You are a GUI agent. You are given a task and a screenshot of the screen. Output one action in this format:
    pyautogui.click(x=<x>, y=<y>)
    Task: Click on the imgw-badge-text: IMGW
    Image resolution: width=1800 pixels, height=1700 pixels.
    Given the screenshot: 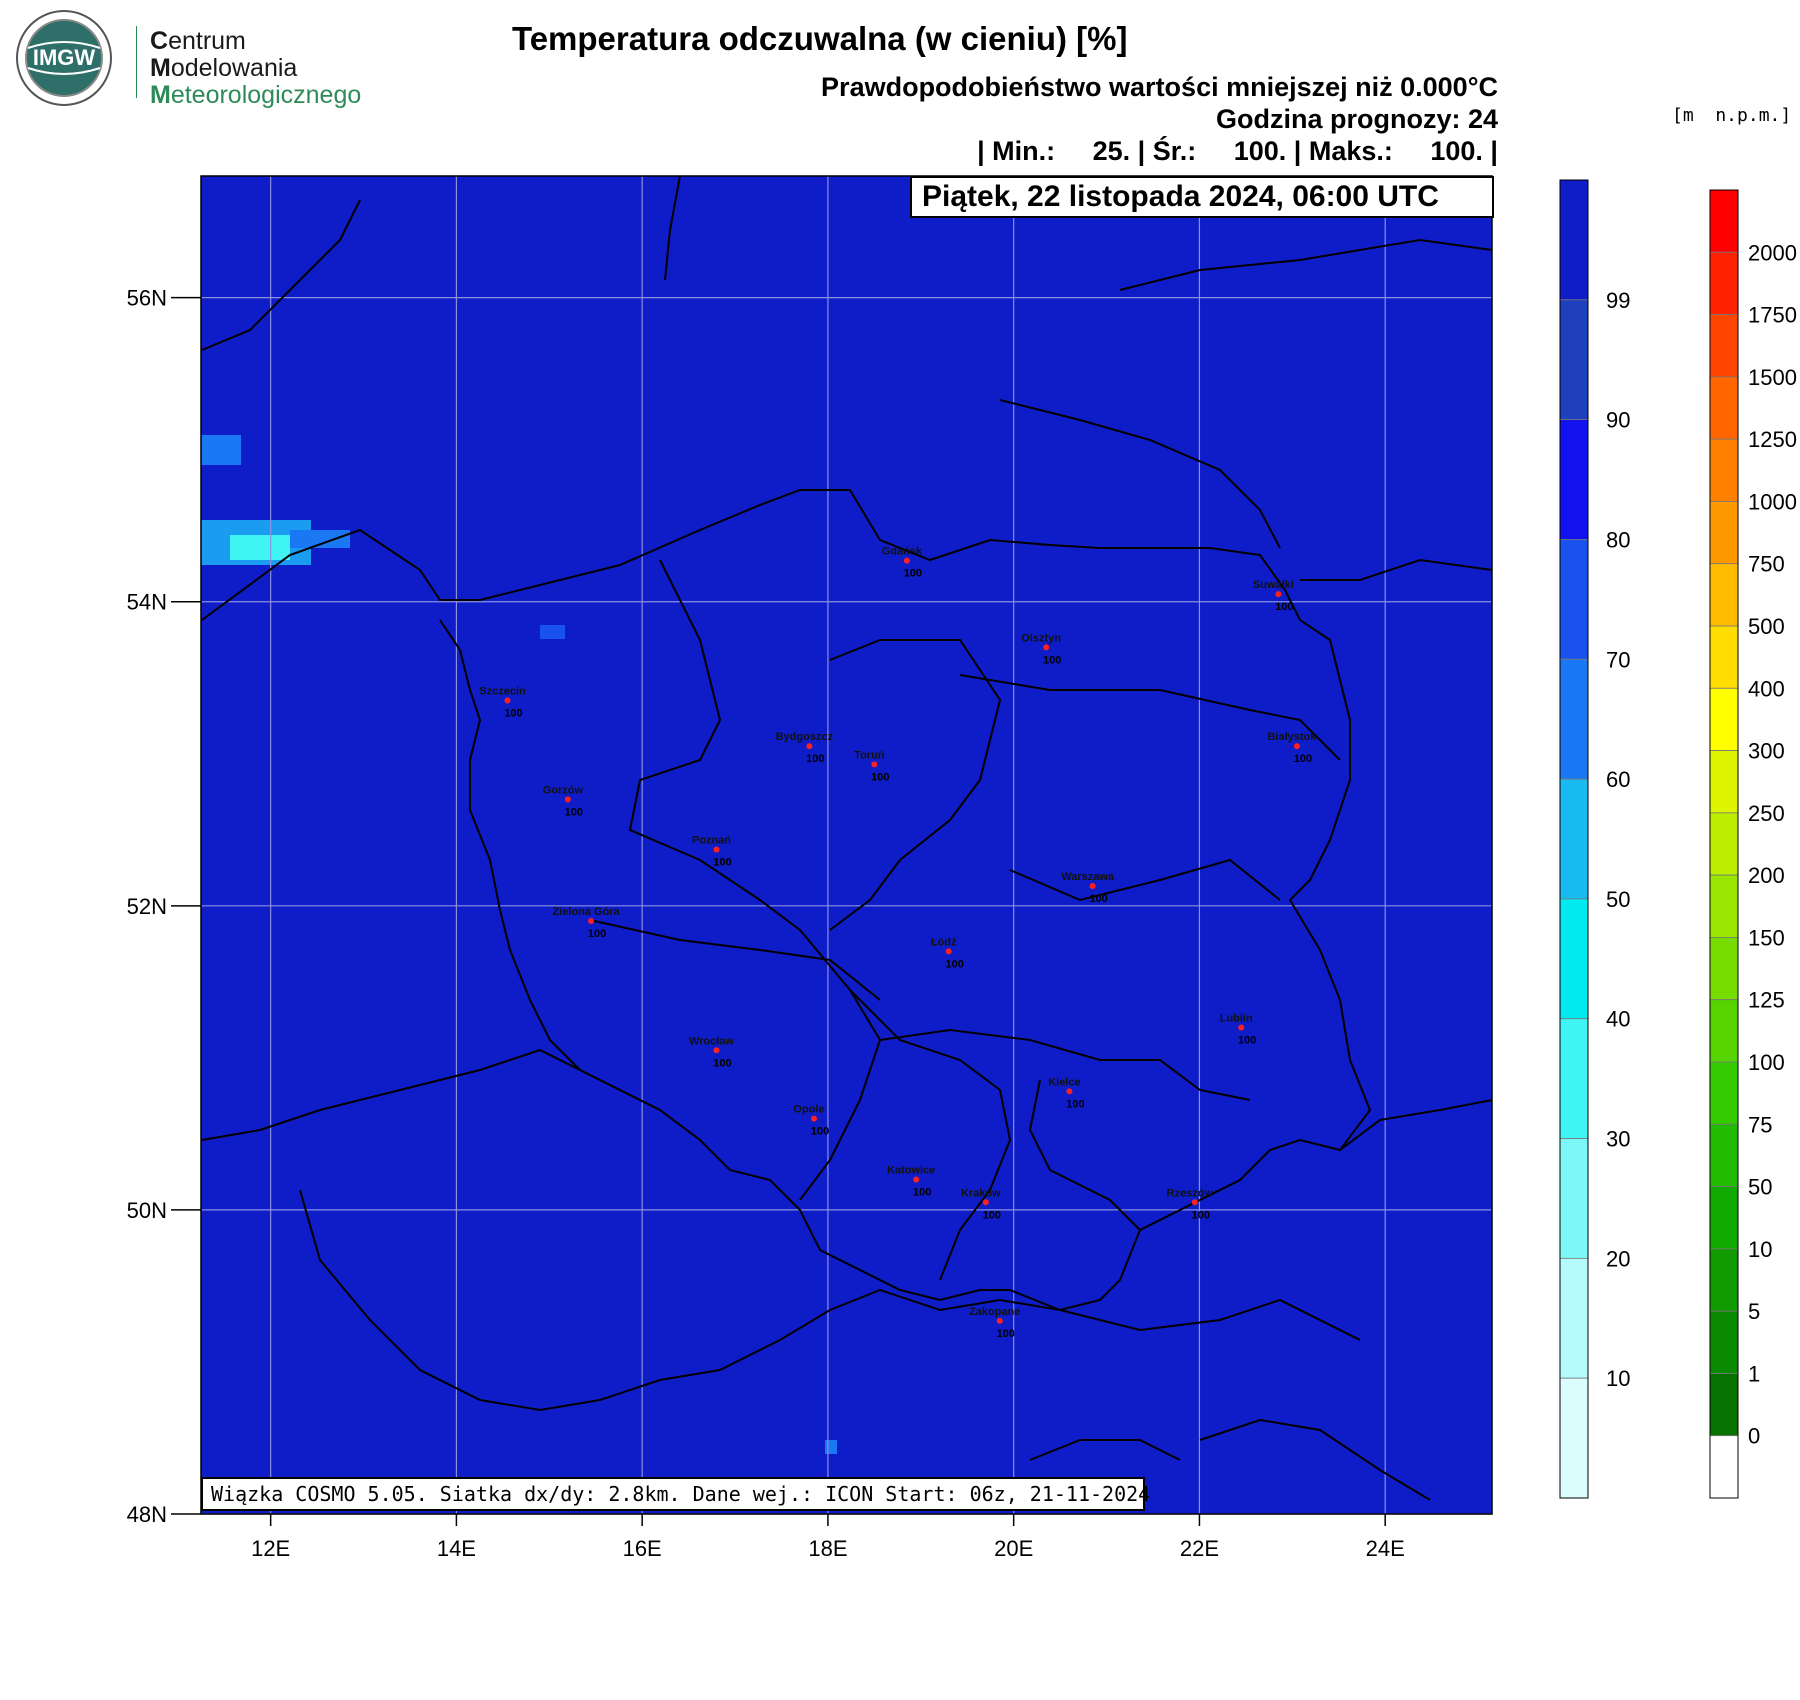 What is the action you would take?
    pyautogui.click(x=64, y=57)
    